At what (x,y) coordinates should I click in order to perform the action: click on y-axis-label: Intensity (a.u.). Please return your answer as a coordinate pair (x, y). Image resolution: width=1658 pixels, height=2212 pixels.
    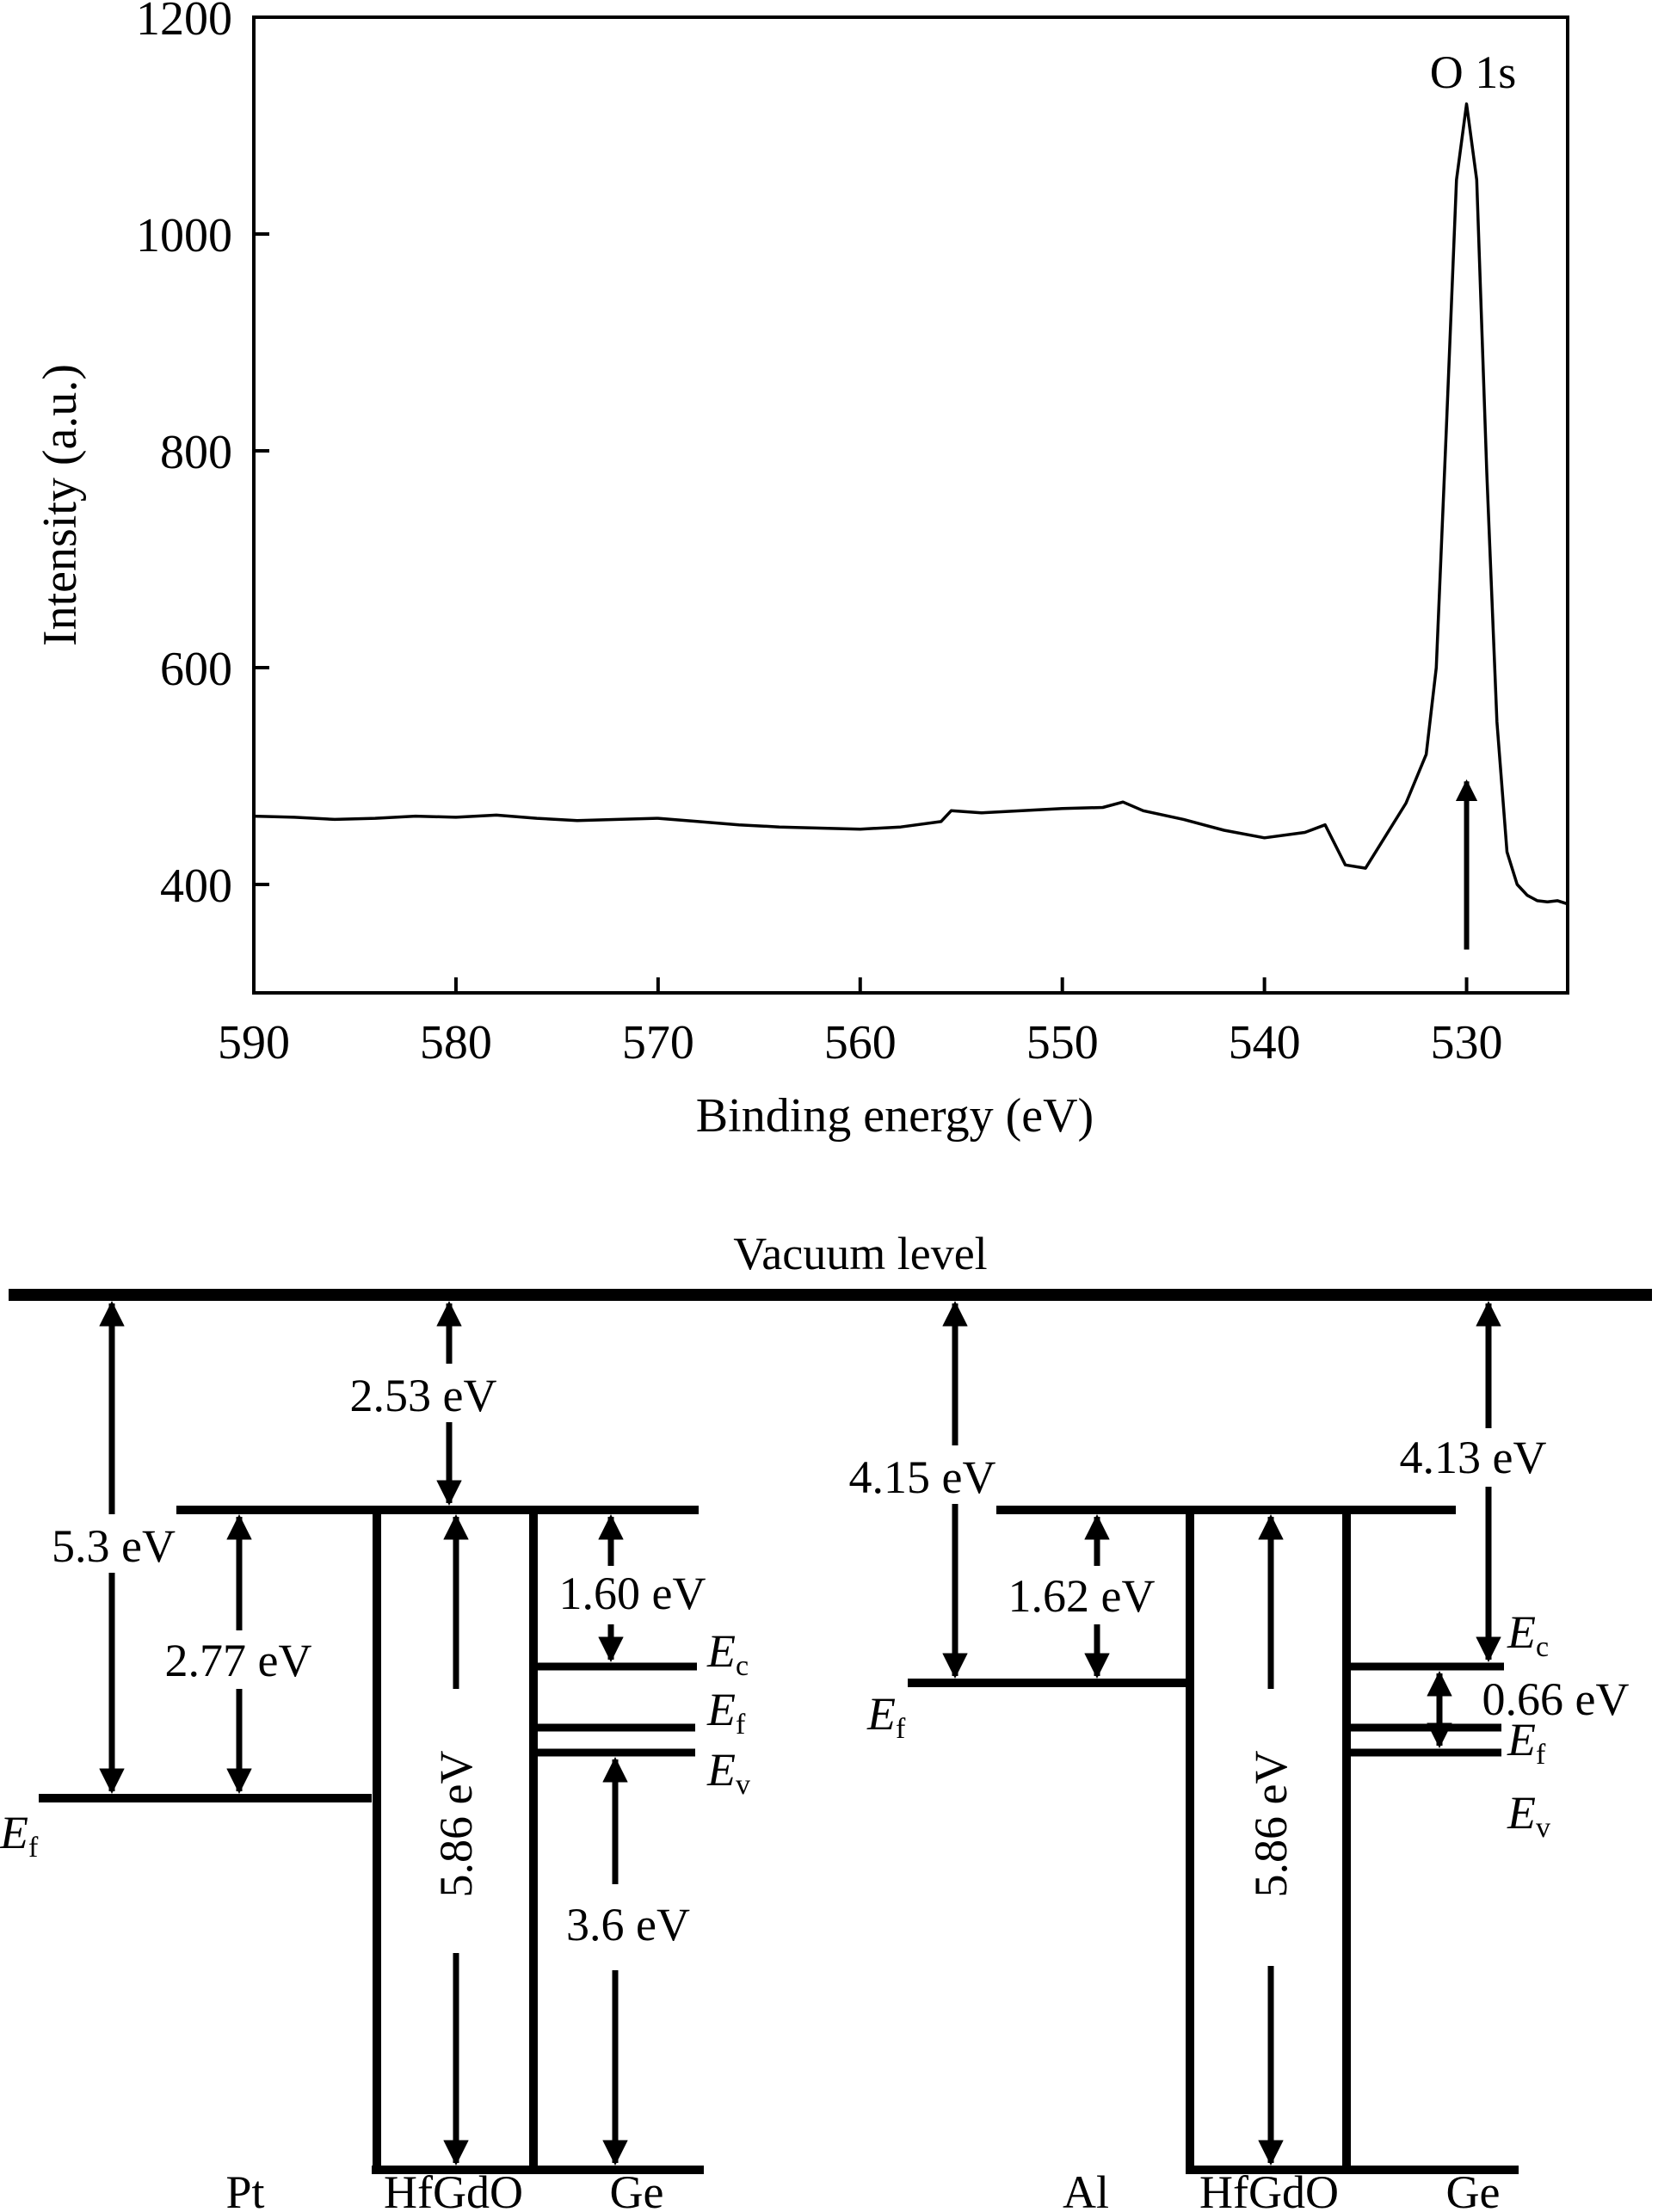
    Looking at the image, I should click on (60, 505).